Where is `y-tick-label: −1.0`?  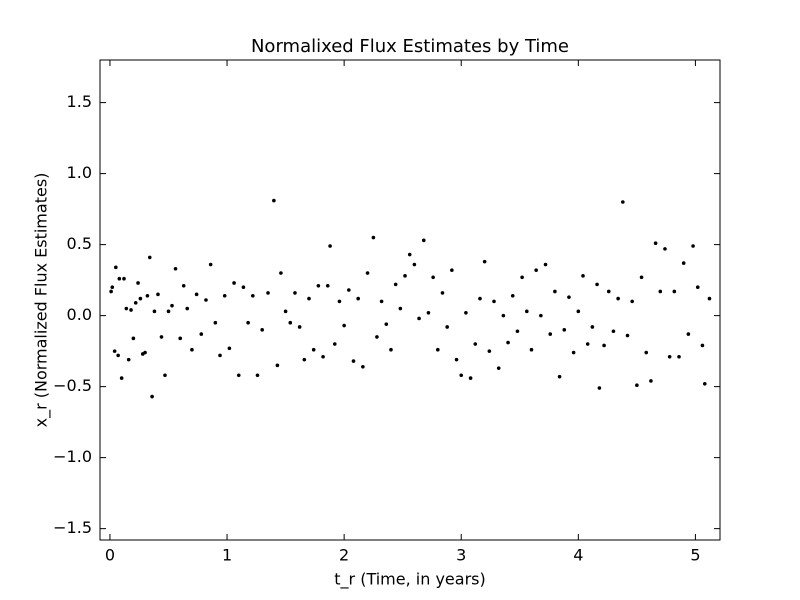
y-tick-label: −1.0 is located at coordinates (72, 456).